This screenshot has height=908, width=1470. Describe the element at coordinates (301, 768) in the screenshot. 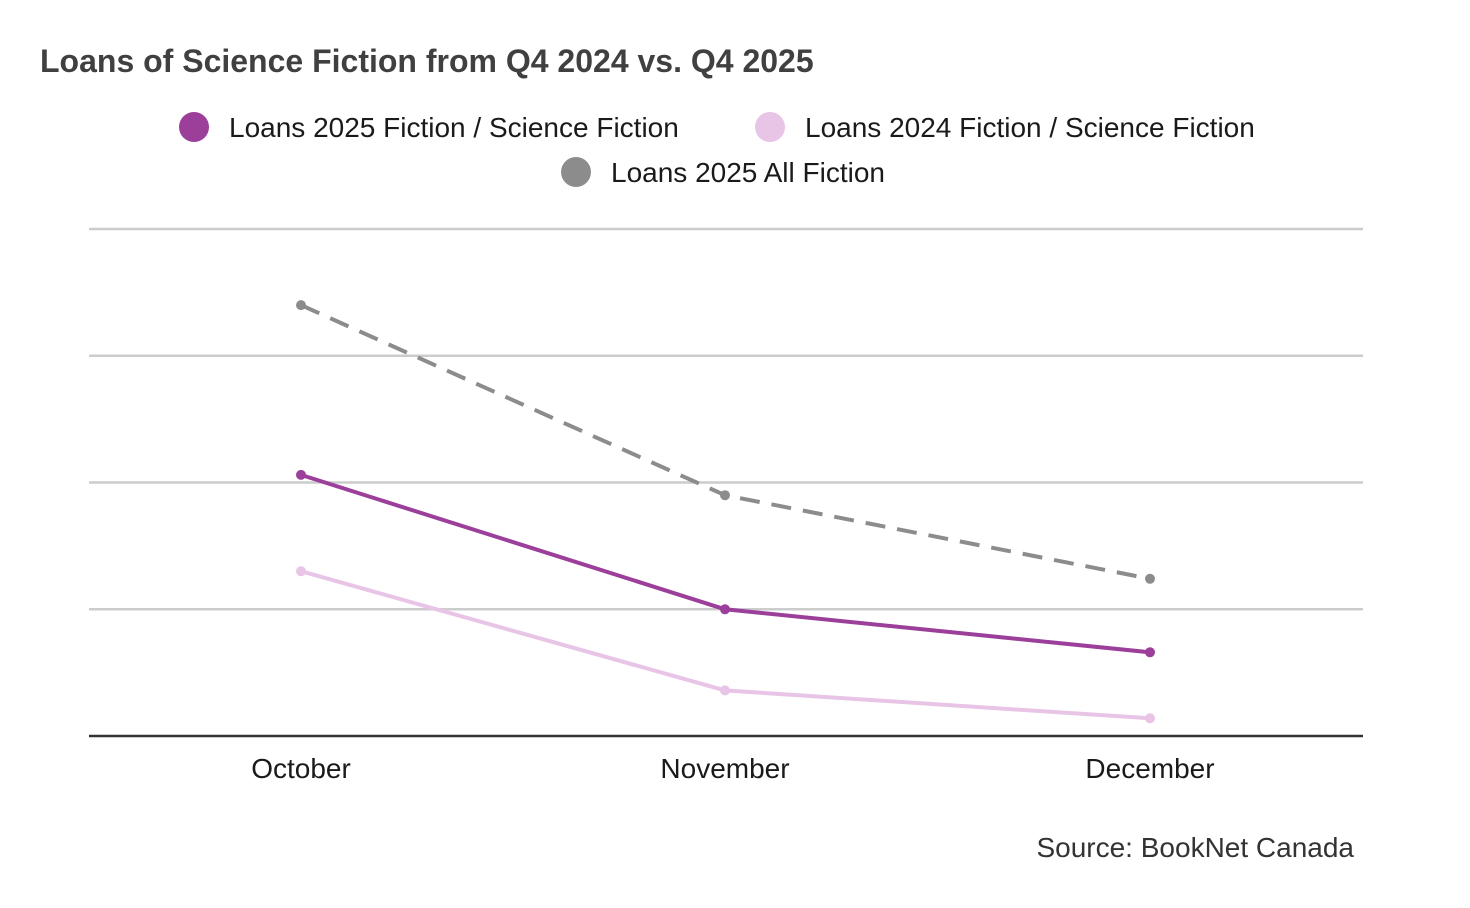

I see `x-tick-label: October` at that location.